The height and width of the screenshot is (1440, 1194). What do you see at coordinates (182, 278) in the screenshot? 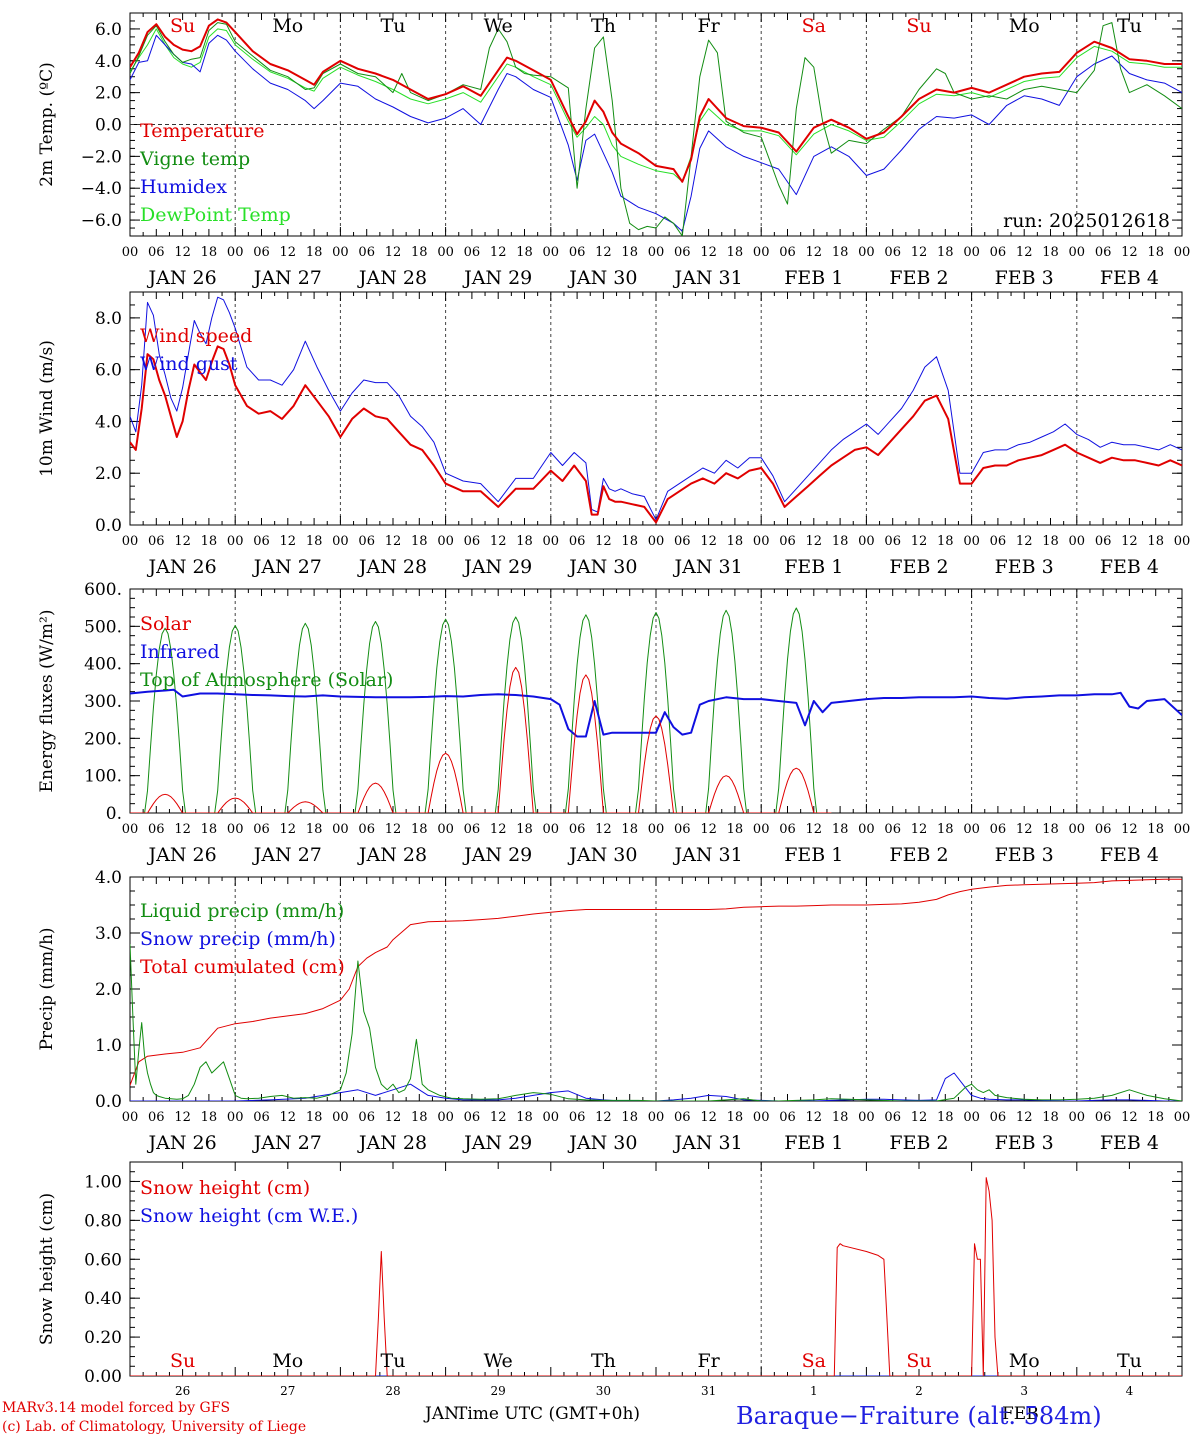
I see `date-label: JAN 26` at bounding box center [182, 278].